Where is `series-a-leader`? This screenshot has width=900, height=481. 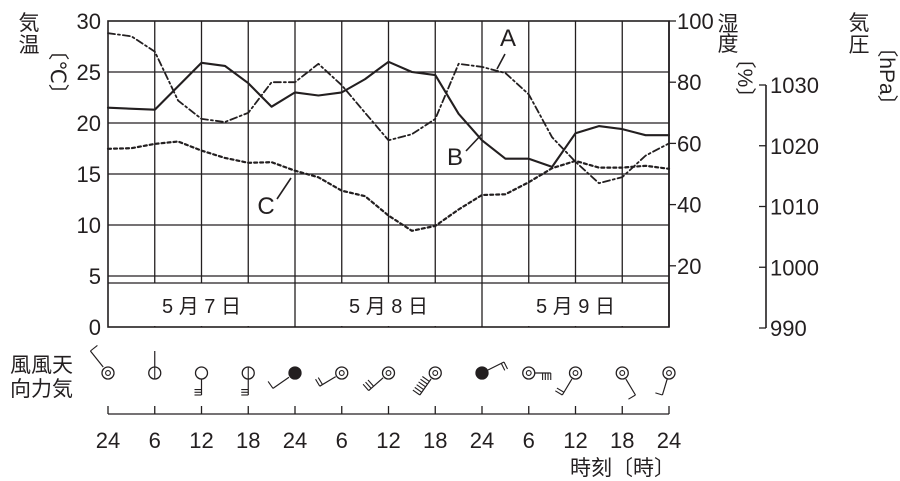
series-a-leader is located at coordinates (501, 61).